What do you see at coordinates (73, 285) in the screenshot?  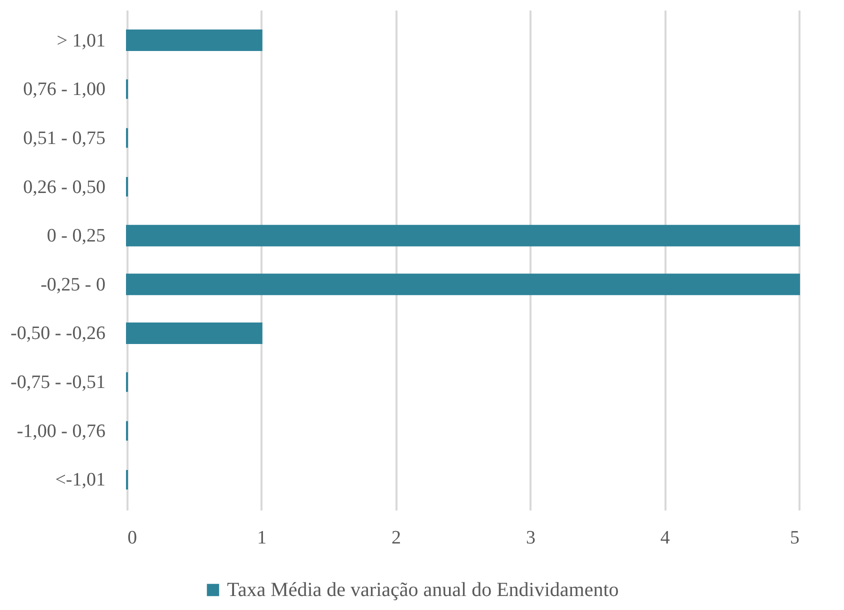 I see `y-tick-label: -0,25 - 0` at bounding box center [73, 285].